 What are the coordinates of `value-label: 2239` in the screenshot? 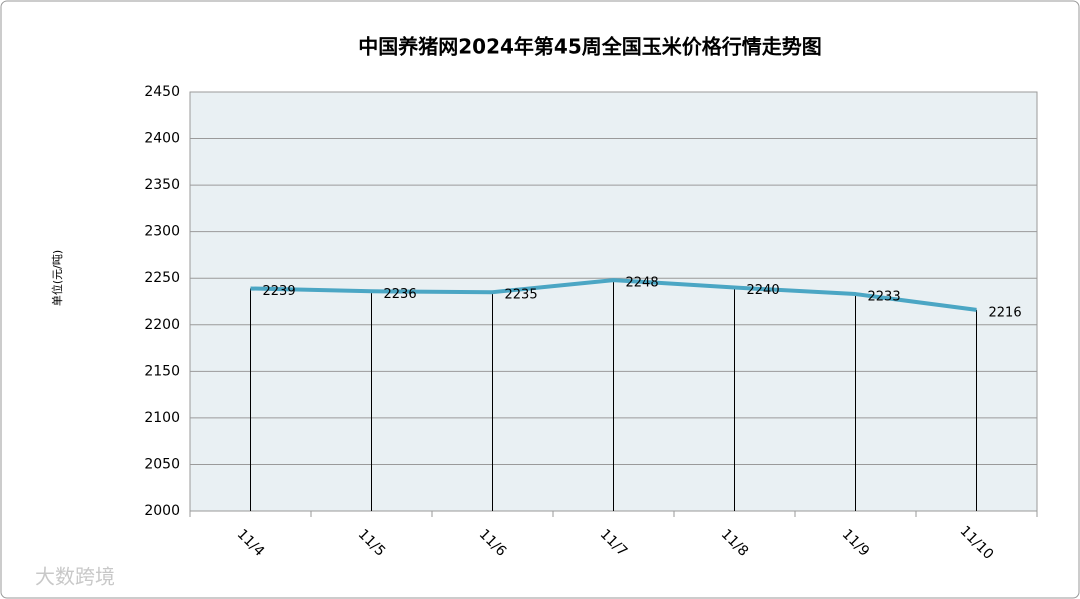 It's located at (279, 291).